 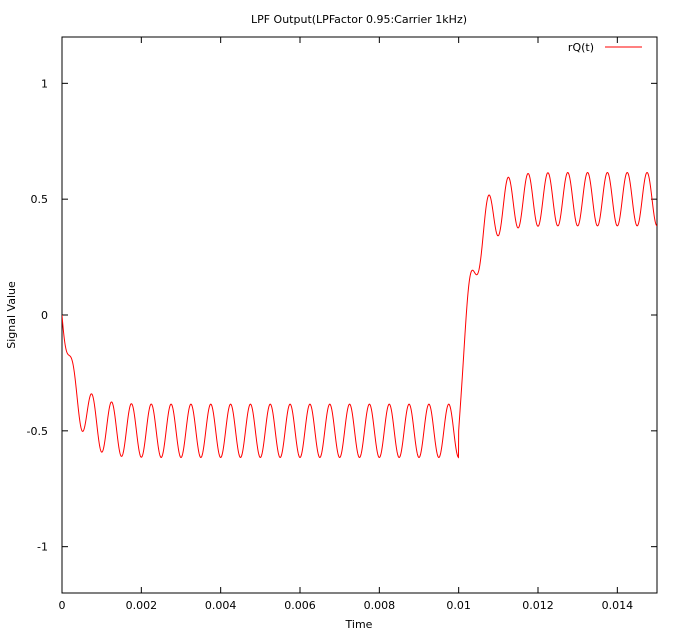 What do you see at coordinates (221, 605) in the screenshot?
I see `x-tick-label: 0.004` at bounding box center [221, 605].